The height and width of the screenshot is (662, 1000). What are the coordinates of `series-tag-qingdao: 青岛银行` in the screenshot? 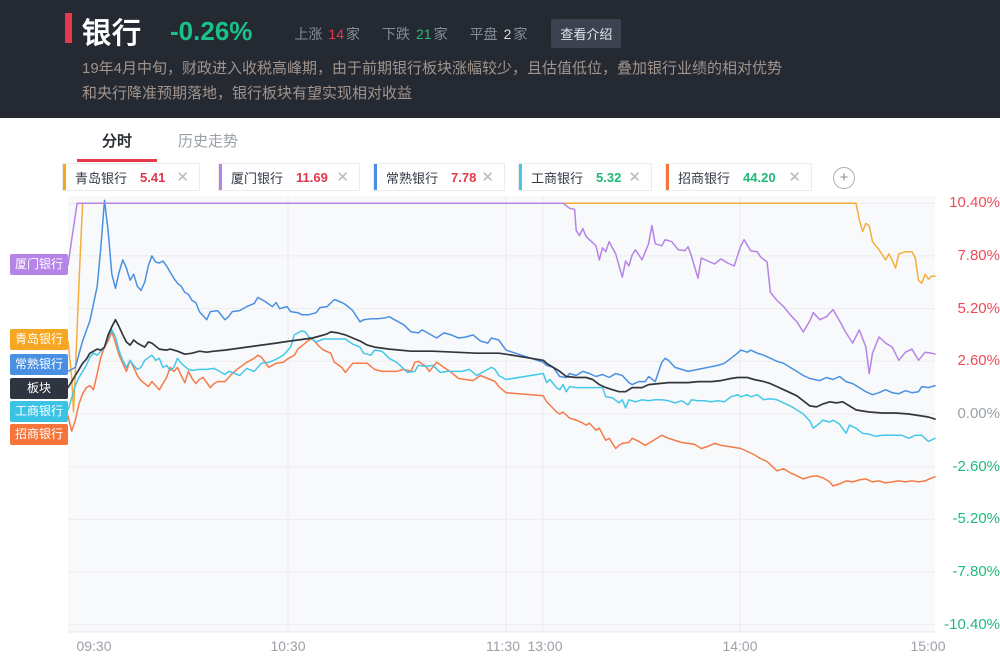 It's located at (39, 339).